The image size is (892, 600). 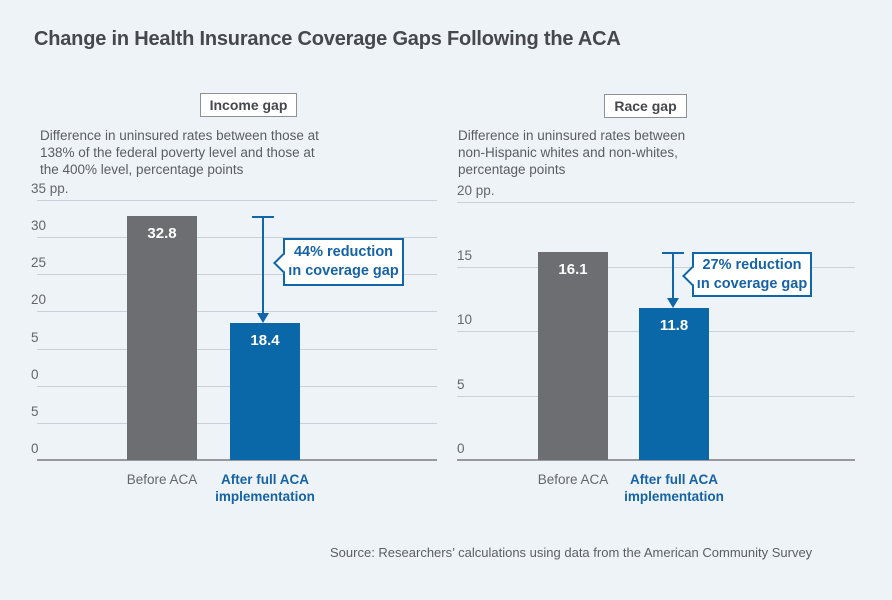 I want to click on race-bar-before-aca: 16.1, so click(x=573, y=356).